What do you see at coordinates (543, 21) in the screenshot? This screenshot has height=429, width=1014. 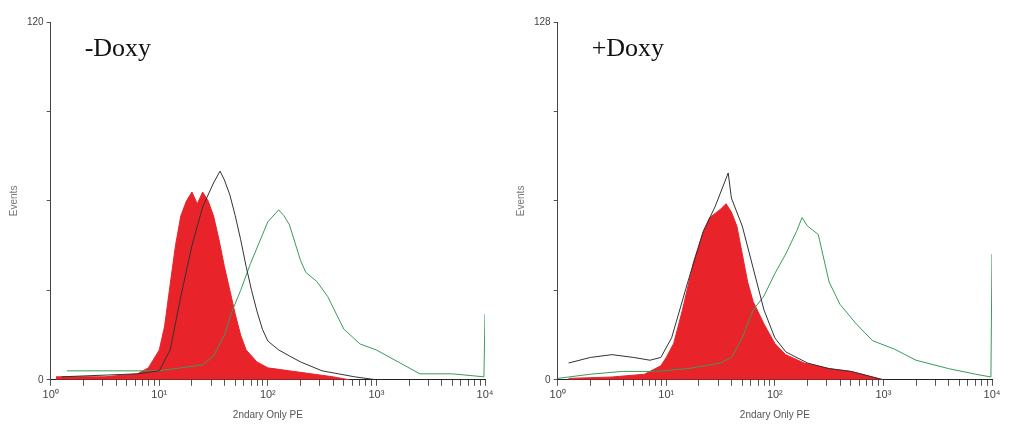 I see `y-tick-label: 128` at bounding box center [543, 21].